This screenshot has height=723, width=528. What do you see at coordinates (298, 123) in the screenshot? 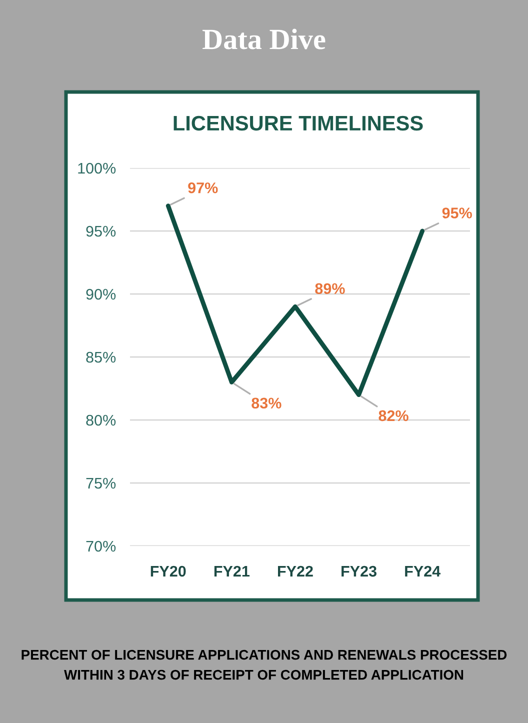
I see `chart-title: LICENSURE TIMELINESS` at bounding box center [298, 123].